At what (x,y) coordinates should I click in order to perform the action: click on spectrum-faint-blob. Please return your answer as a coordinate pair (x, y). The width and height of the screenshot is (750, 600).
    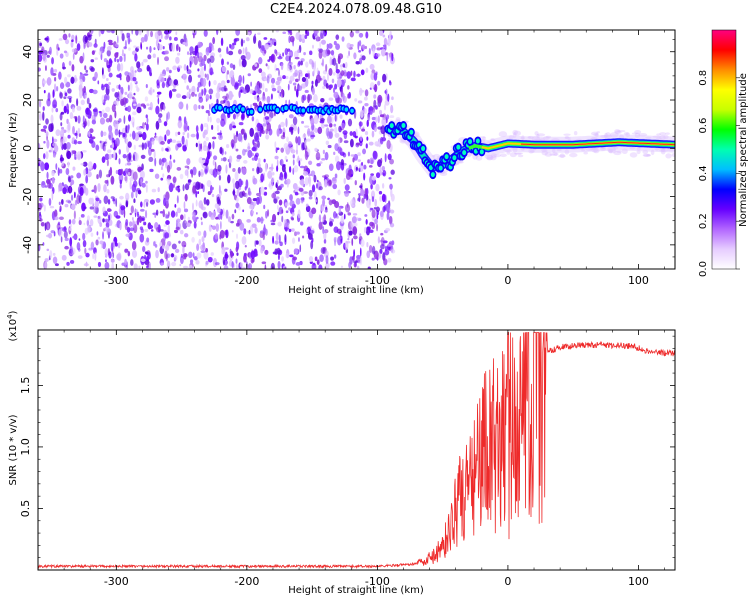
    Looking at the image, I should click on (517, 153).